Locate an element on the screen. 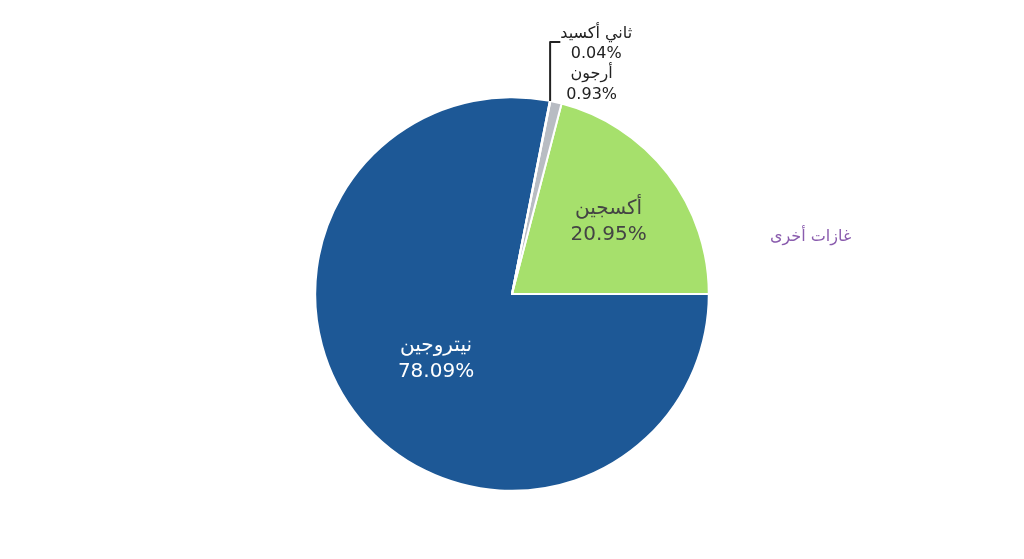 This screenshot has width=1024, height=559. category-label: غازات أخرى is located at coordinates (811, 235).